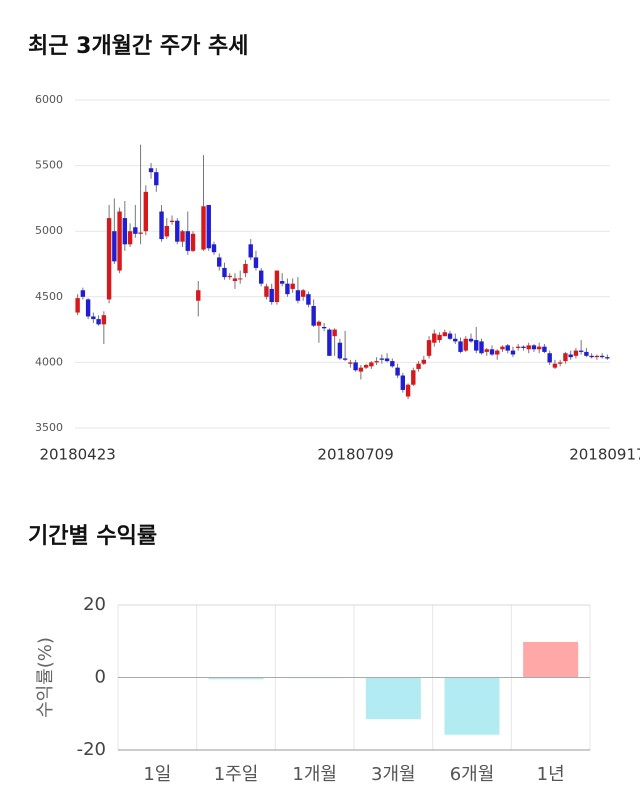 This screenshot has height=810, width=640. What do you see at coordinates (472, 774) in the screenshot?
I see `x-tick-label: 6개월` at bounding box center [472, 774].